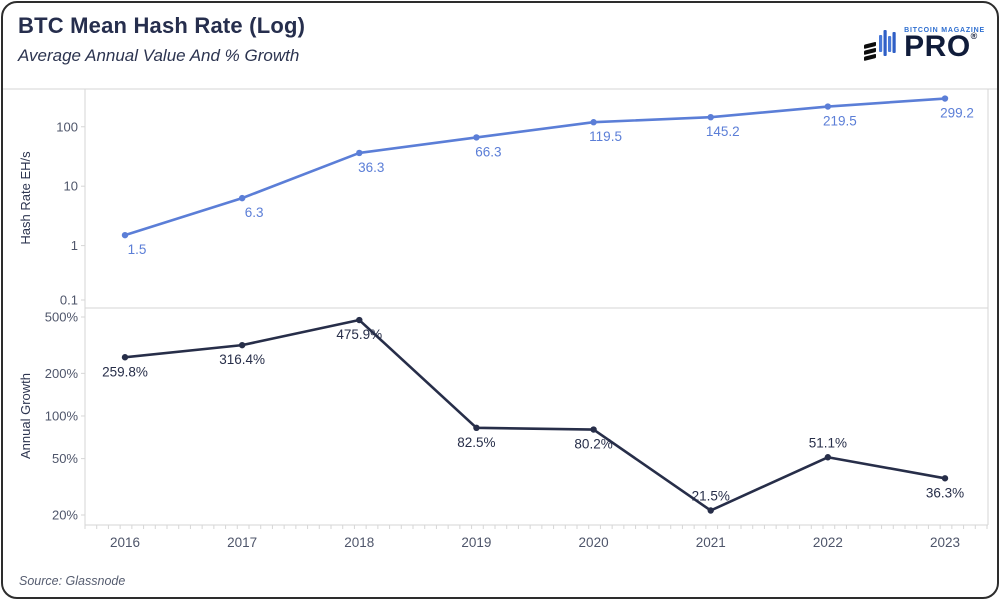  Describe the element at coordinates (125, 371) in the screenshot. I see `annual-growth-data-label: 259.8%` at that location.